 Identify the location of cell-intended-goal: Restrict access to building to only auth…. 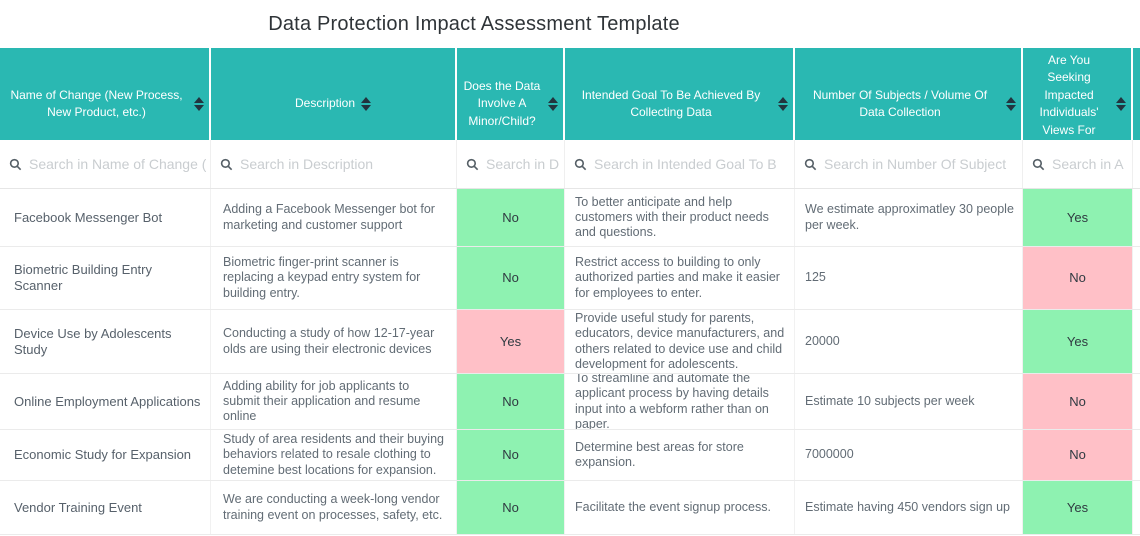
(680, 278).